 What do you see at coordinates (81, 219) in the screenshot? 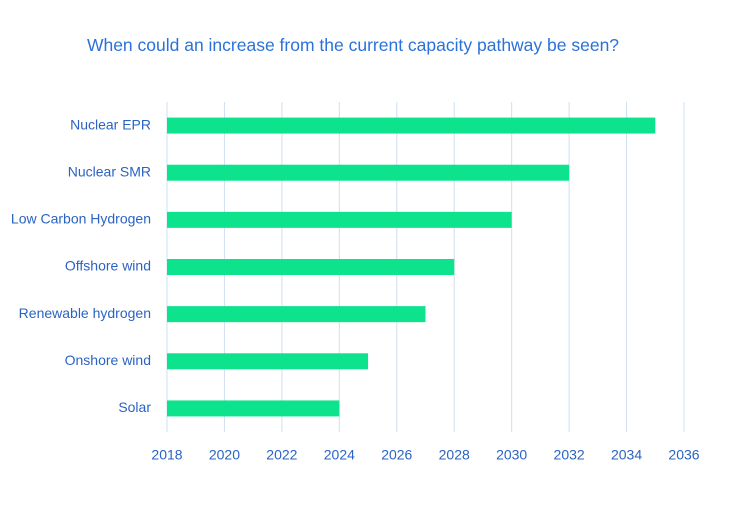
I see `y-tick-label: Low Carbon Hydrogen` at bounding box center [81, 219].